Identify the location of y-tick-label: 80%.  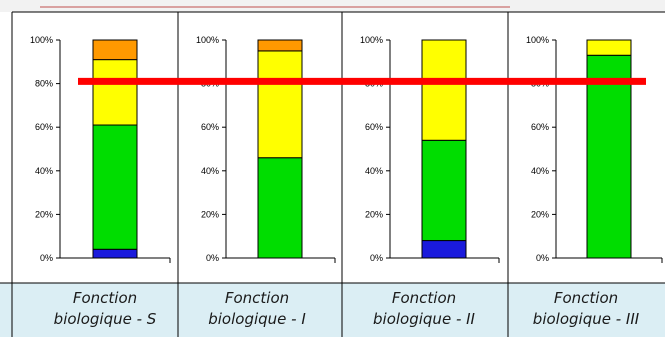
(44, 84).